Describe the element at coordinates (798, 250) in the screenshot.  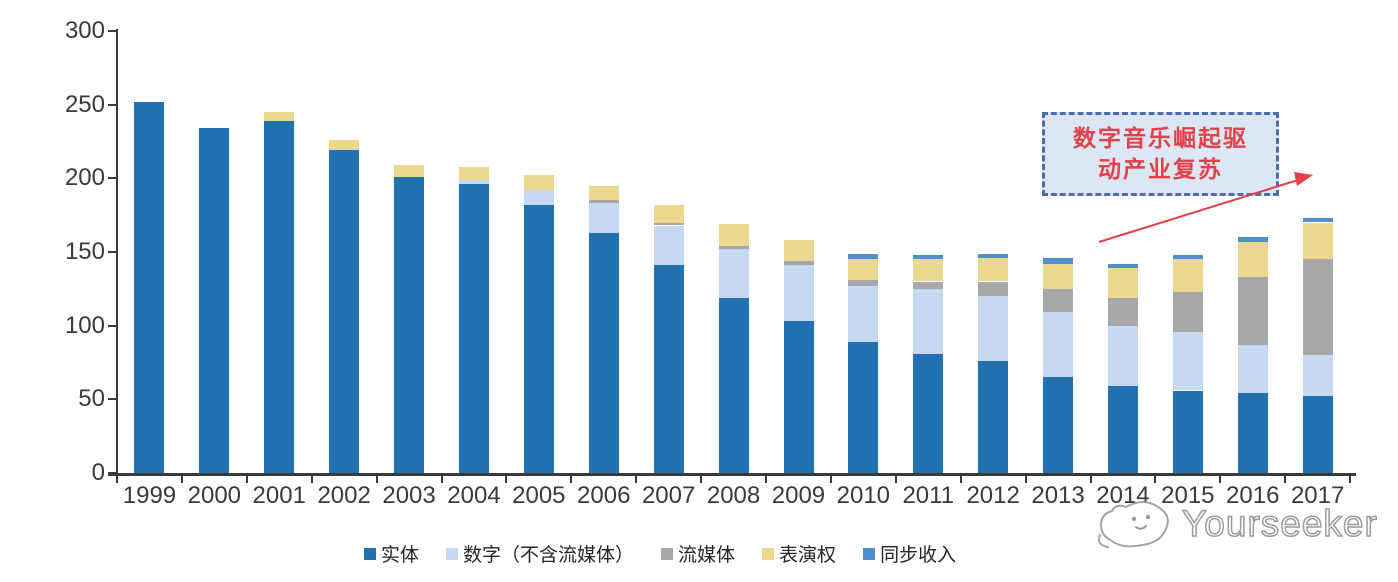
I see `bar-2009-performance` at that location.